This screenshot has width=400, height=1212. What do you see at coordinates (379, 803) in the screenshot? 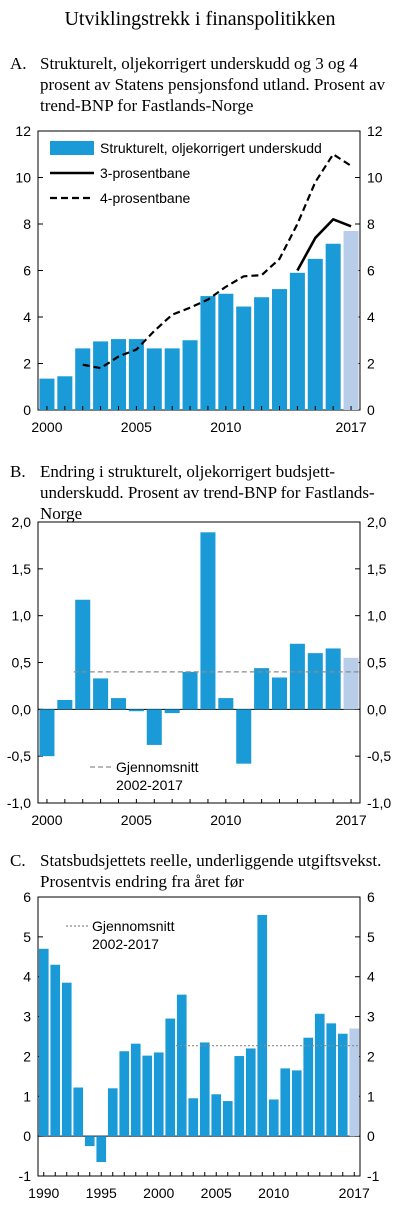
I see `y-tick-label-right: -1,0` at bounding box center [379, 803].